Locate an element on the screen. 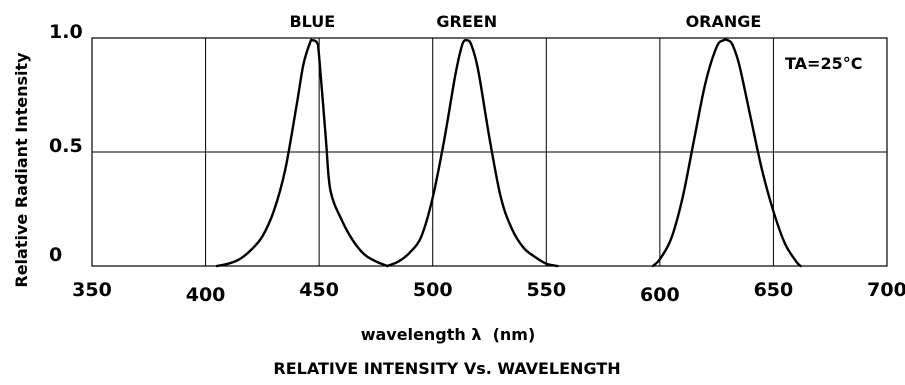  x-tick-label: 650 is located at coordinates (774, 290).